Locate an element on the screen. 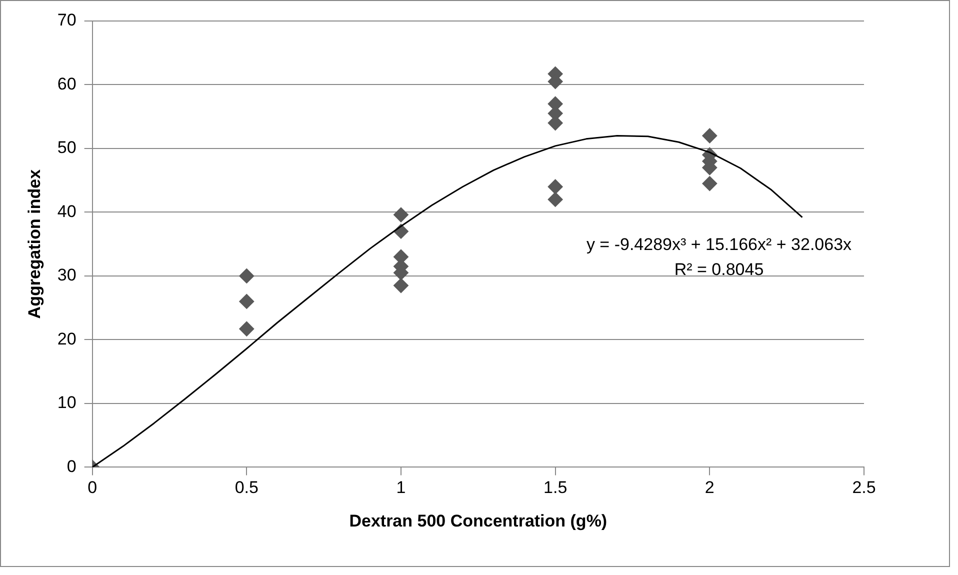 This screenshot has width=958, height=575. y-tick-label: 70 is located at coordinates (66, 20).